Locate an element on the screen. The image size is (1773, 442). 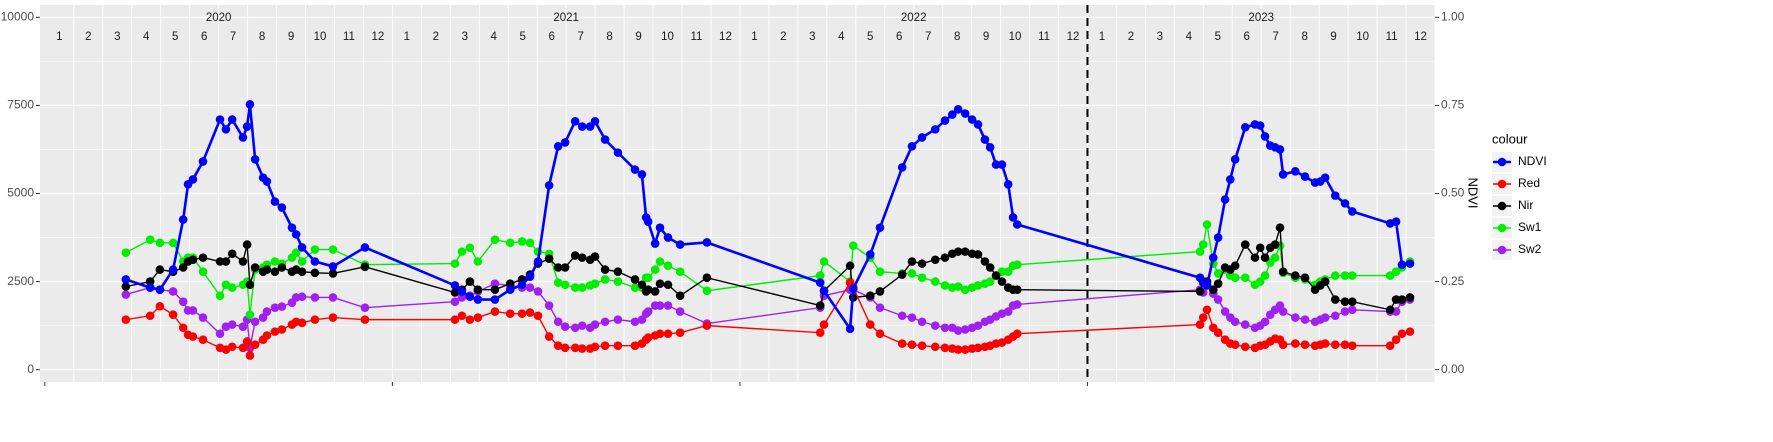
y2-tick-label: 0.75 is located at coordinates (1453, 105).